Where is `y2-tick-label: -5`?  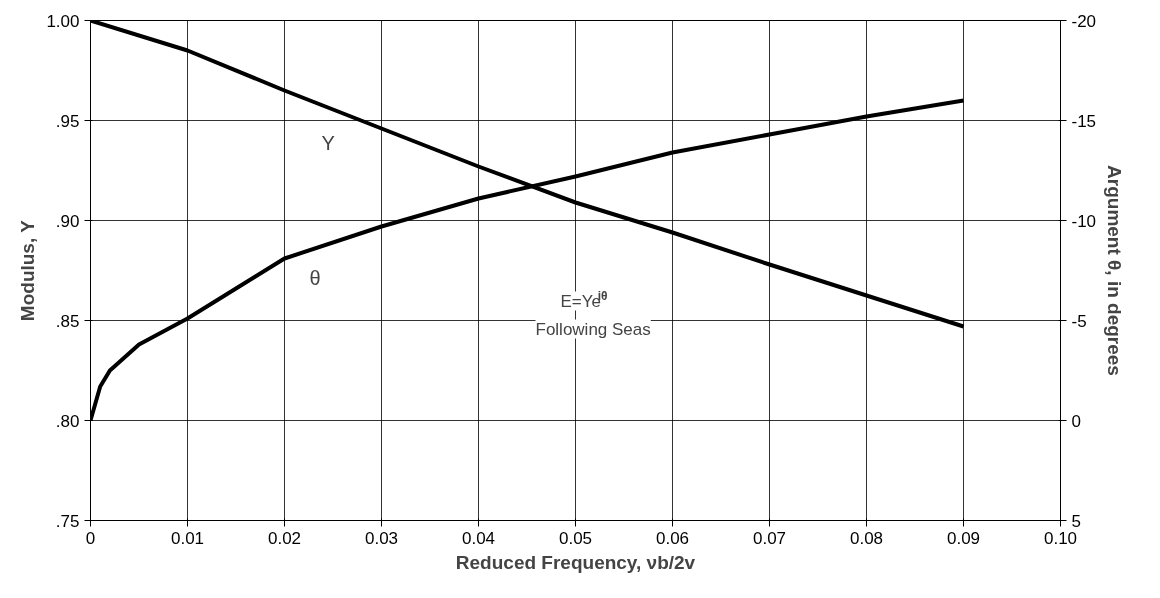
y2-tick-label: -5 is located at coordinates (1079, 321).